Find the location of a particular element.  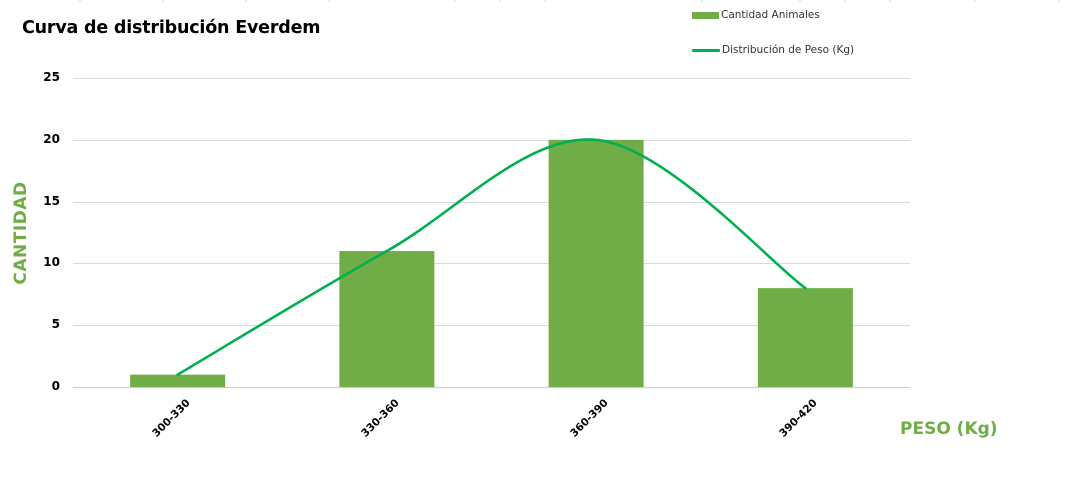

legend-label: Cantidad Animales is located at coordinates (770, 15).